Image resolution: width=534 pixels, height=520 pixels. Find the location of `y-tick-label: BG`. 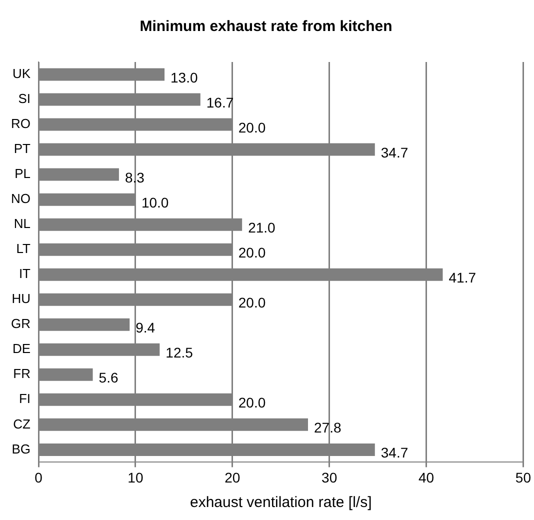

y-tick-label: BG is located at coordinates (21, 448).